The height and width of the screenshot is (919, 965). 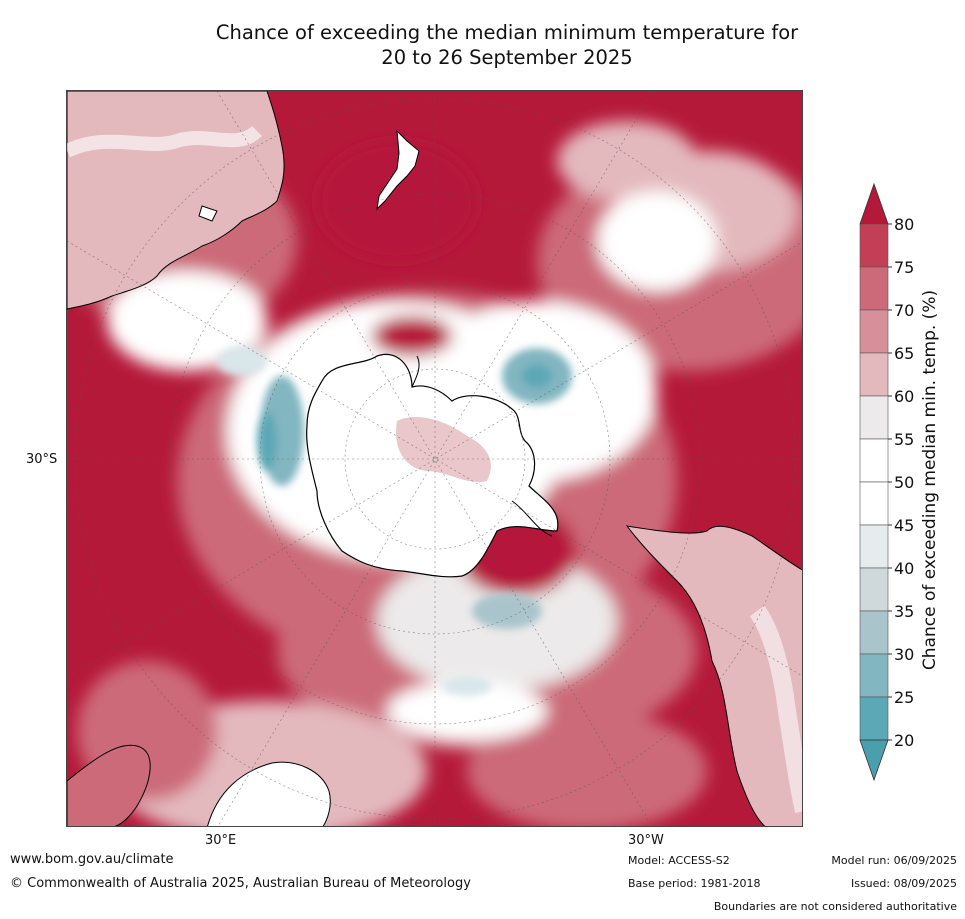 I want to click on colorbar-tick-label: 65, so click(x=904, y=353).